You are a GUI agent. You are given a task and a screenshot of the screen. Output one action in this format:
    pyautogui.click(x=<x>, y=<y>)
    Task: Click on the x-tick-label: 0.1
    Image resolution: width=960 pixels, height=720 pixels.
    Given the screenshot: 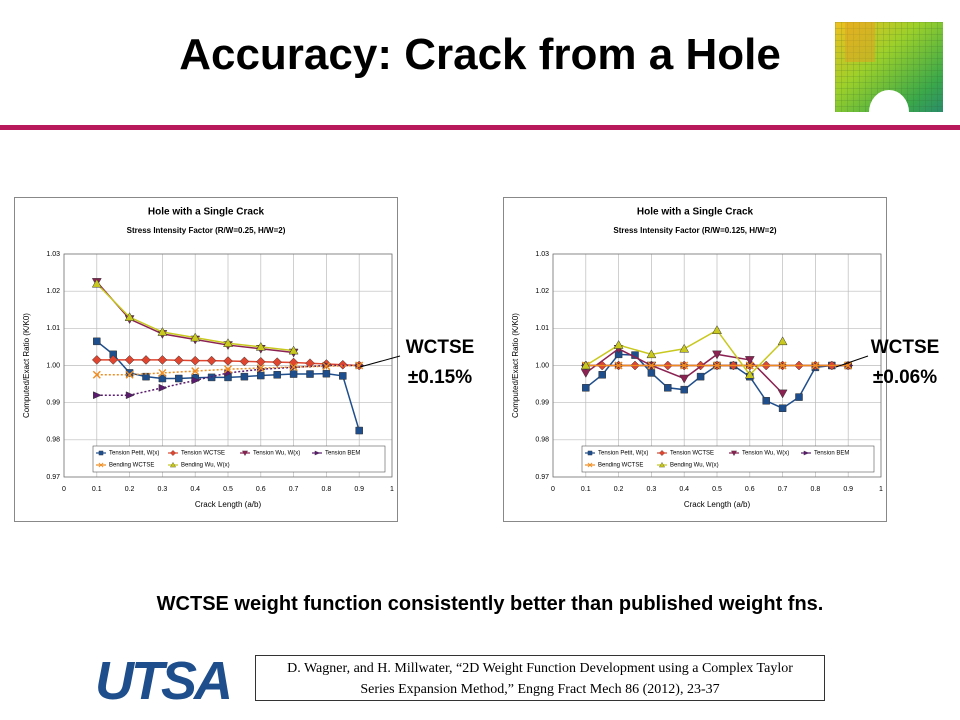 What is the action you would take?
    pyautogui.click(x=586, y=489)
    